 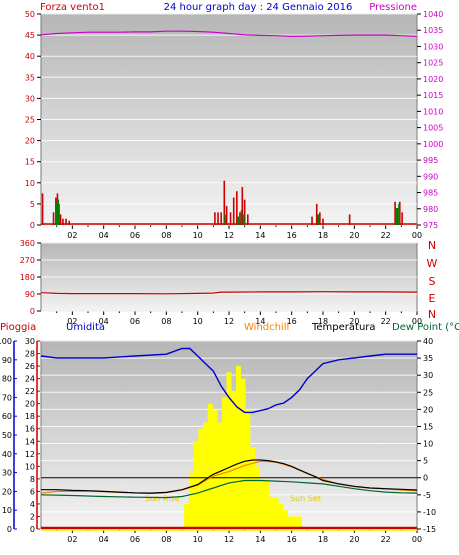 What do you see at coordinates (229, 321) in the screenshot?
I see `x-tick-label-mid: 12` at bounding box center [229, 321].